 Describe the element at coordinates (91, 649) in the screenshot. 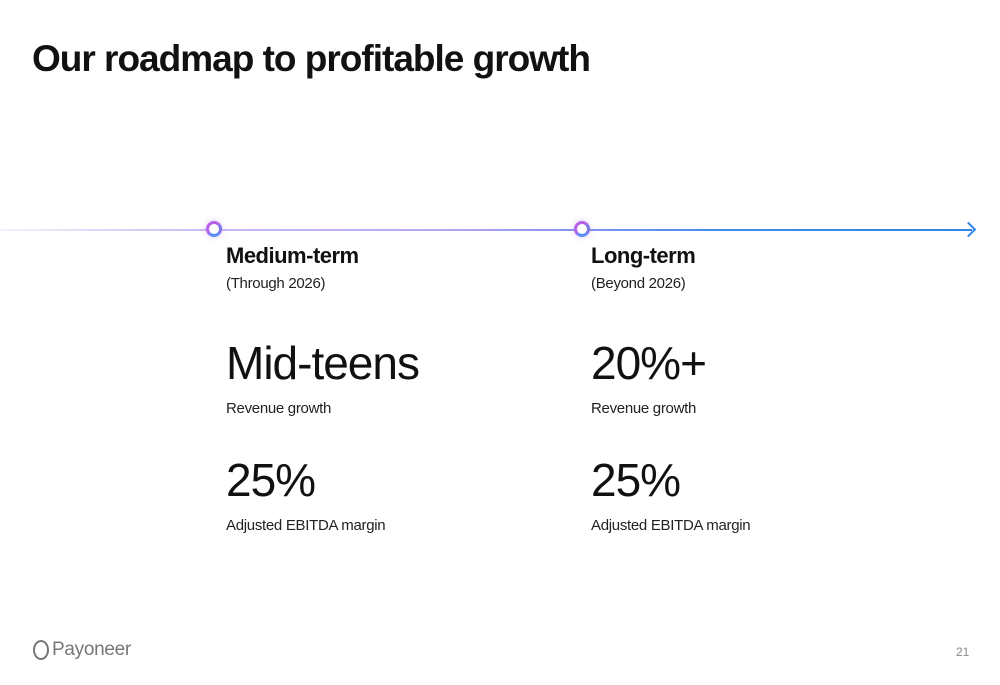

I see `brand-name: Payoneer` at that location.